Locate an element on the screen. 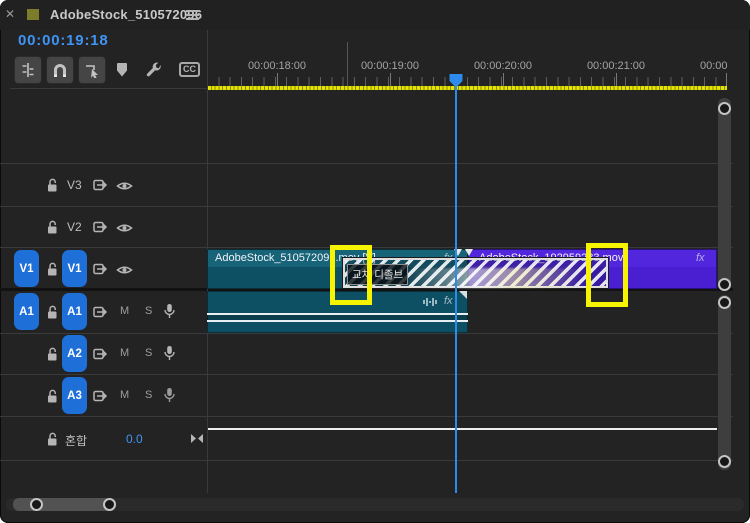 This screenshot has width=750, height=523. linked-selection-button is located at coordinates (92, 70).